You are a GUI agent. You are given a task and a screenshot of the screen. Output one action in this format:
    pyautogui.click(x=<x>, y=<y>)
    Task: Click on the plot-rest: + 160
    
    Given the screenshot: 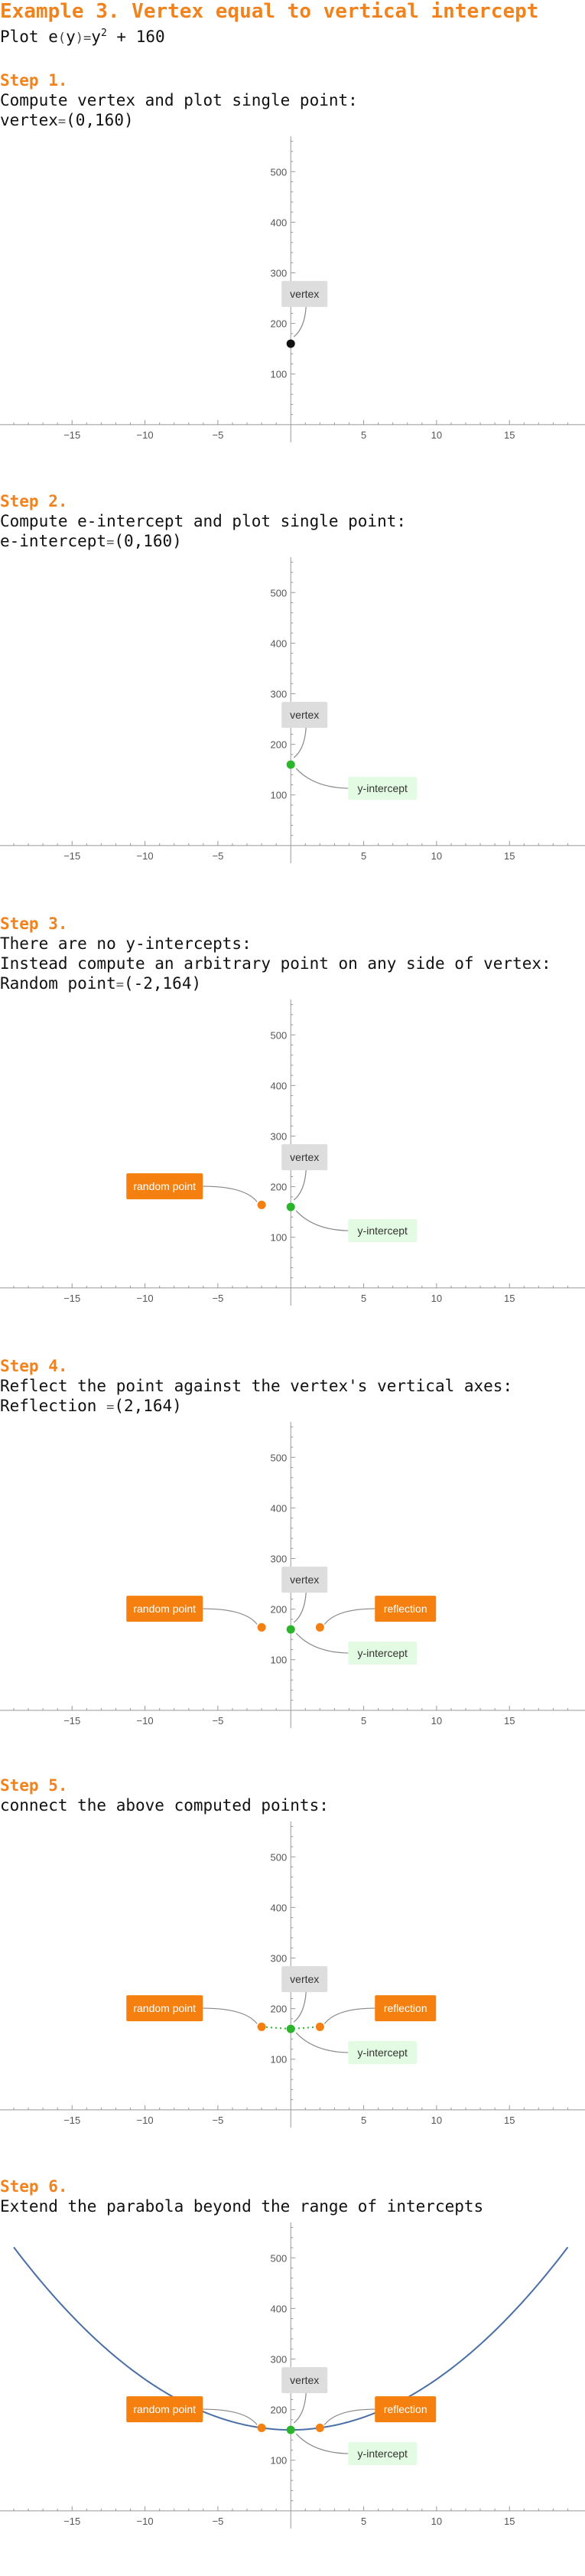 What is the action you would take?
    pyautogui.click(x=135, y=37)
    